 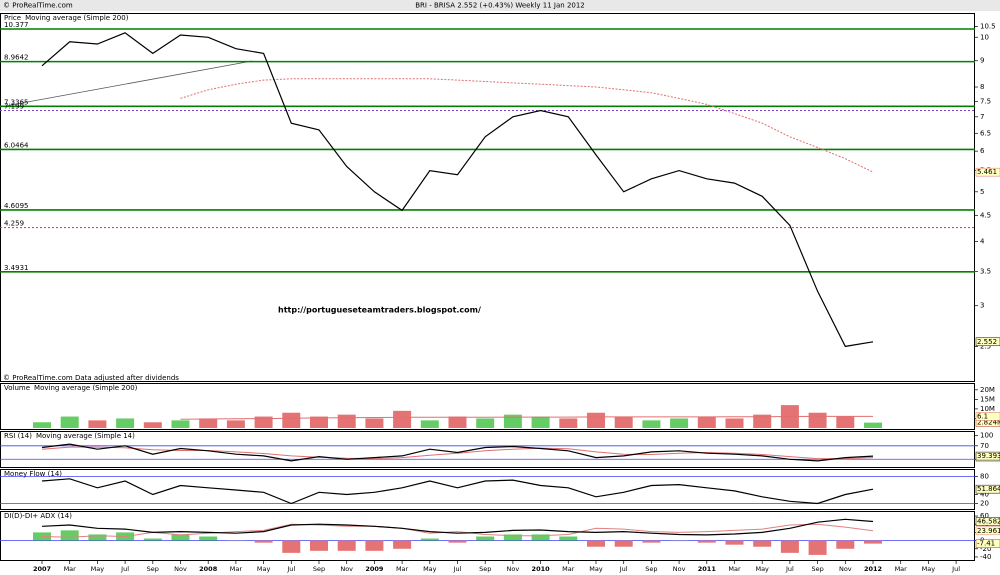 I want to click on y-tick-label: 5, so click(x=982, y=192).